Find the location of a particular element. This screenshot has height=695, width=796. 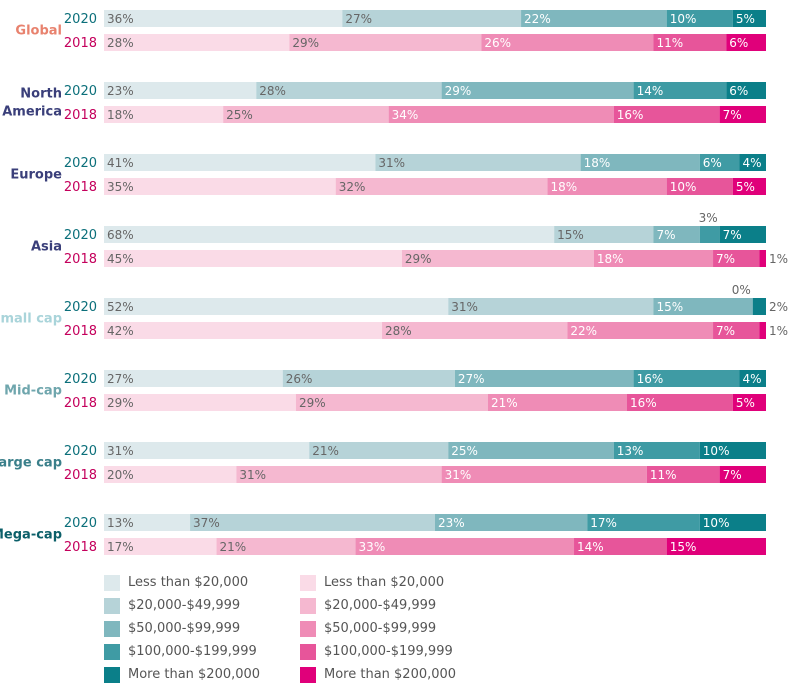

group-label: Large cap is located at coordinates (31, 463).